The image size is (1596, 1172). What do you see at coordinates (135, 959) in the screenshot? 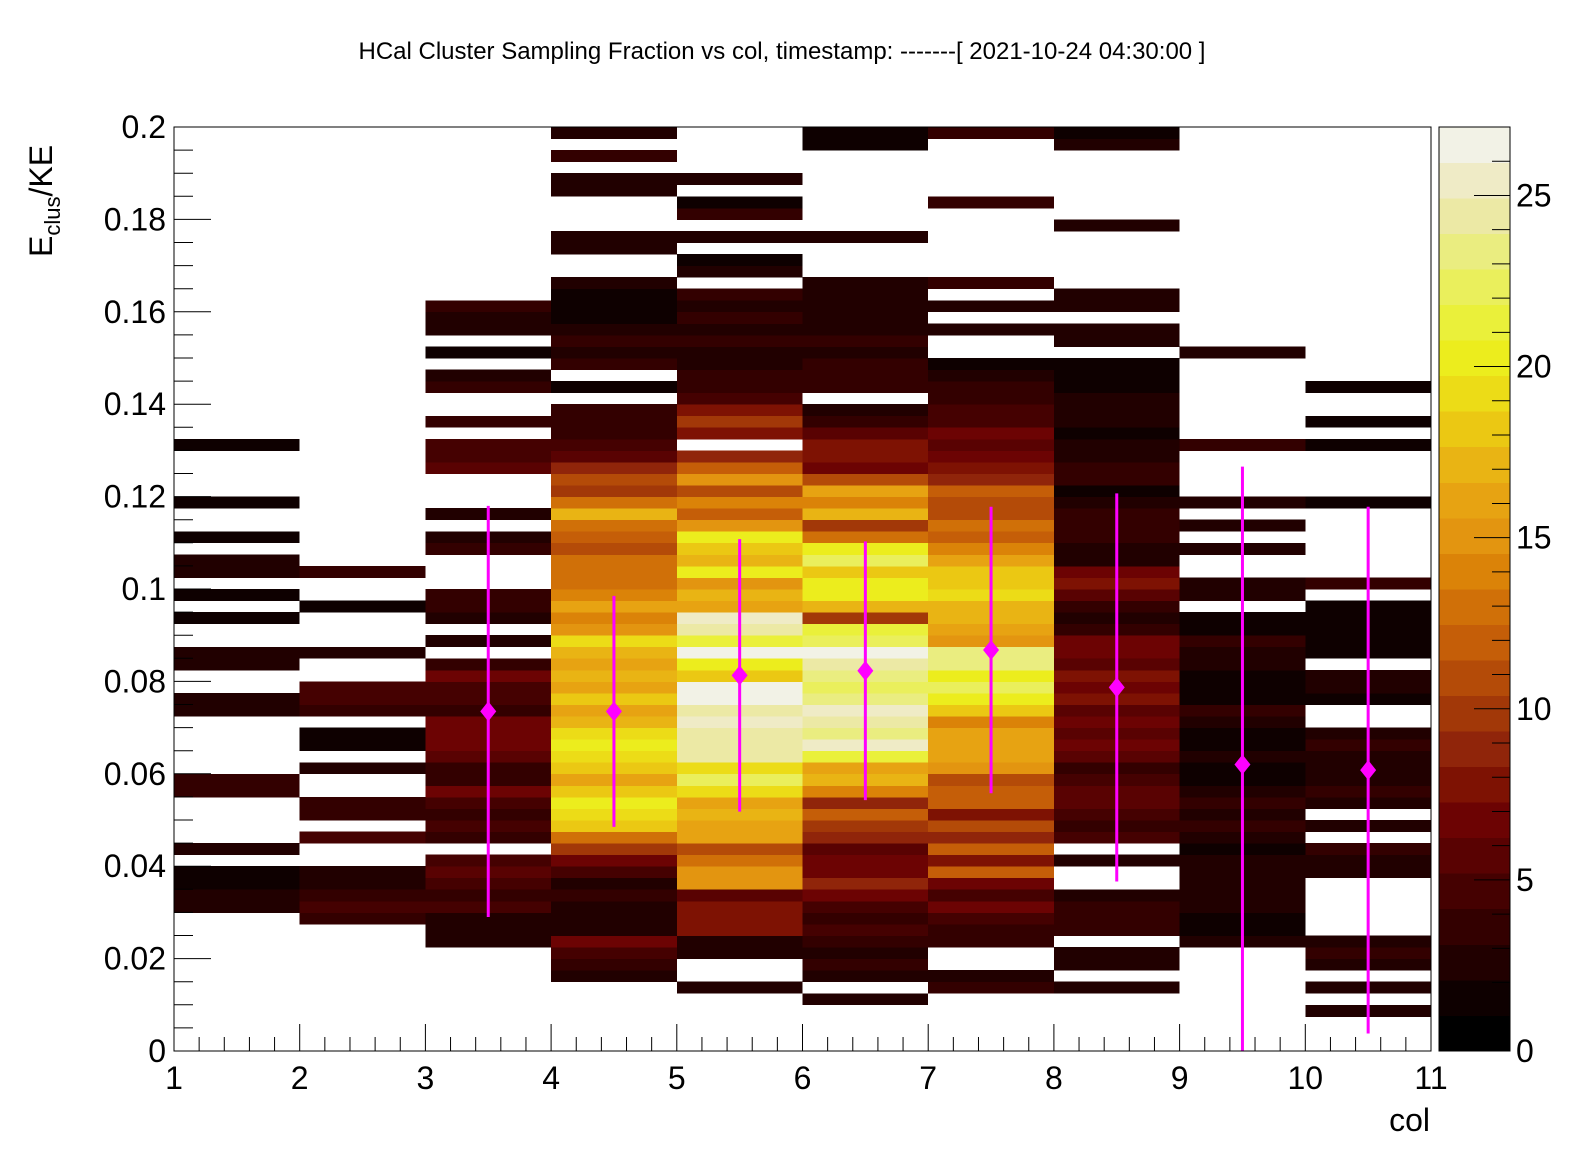
I see `y-tick-label: 0.02` at bounding box center [135, 959].